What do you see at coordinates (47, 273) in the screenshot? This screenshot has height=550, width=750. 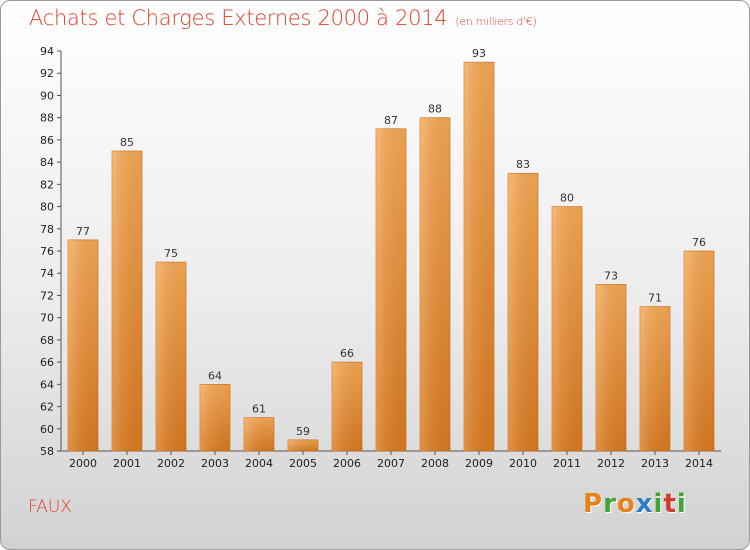 I see `y-tick-label: 74` at bounding box center [47, 273].